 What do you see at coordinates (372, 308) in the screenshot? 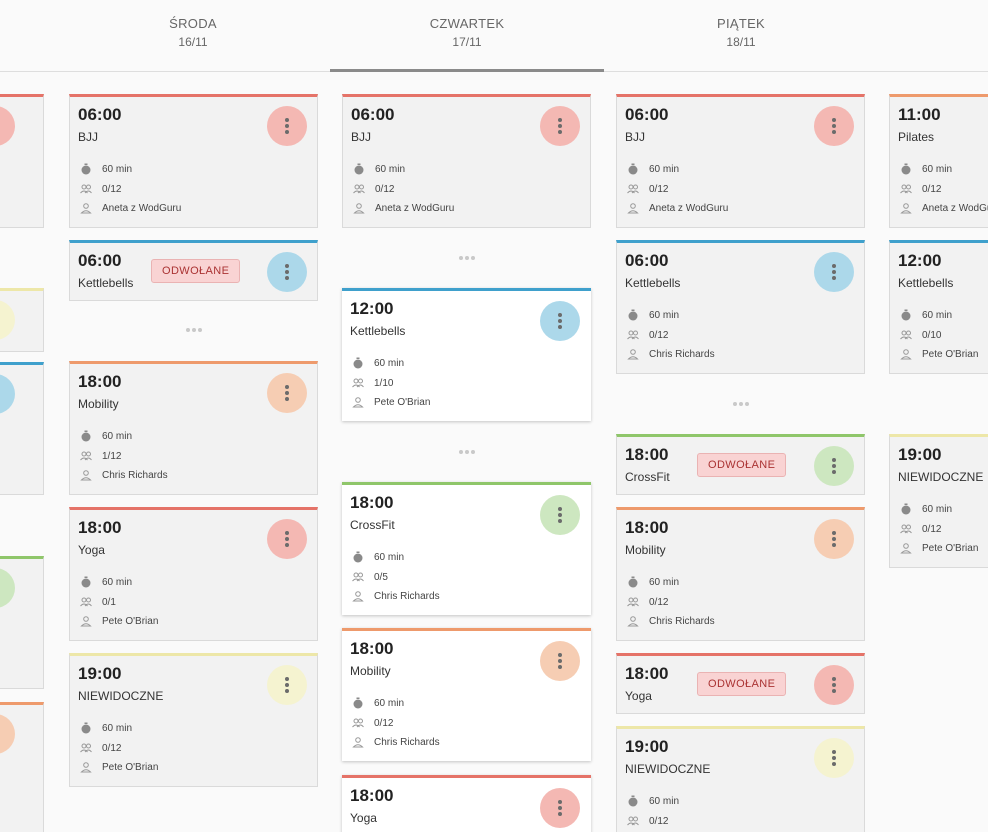
I see `class-time: 12:00` at bounding box center [372, 308].